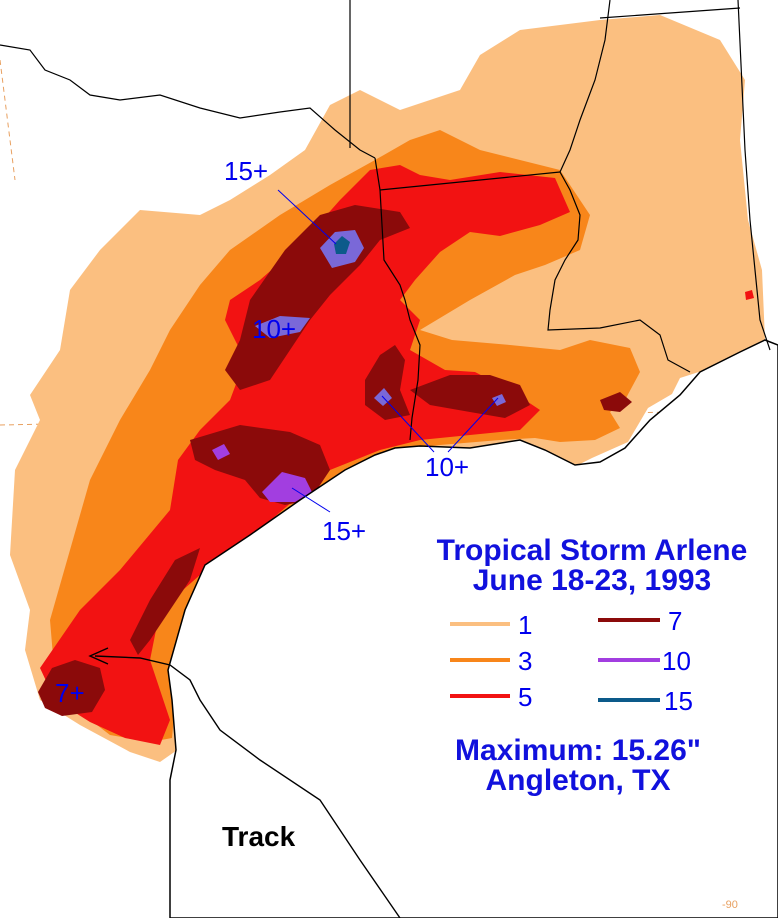 This screenshot has height=918, width=778. I want to click on annotation-10-east: 10+, so click(447, 467).